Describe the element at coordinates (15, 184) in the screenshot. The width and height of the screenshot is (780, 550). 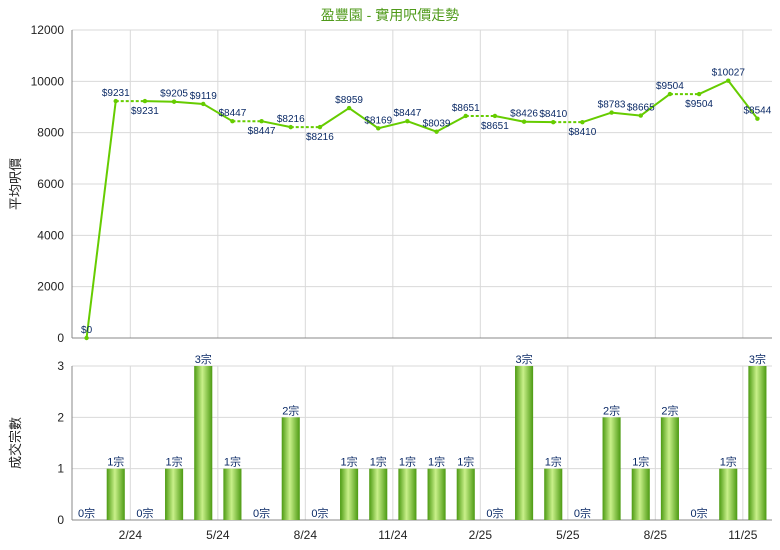
I see `price-yaxis-title: 平均呎價` at that location.